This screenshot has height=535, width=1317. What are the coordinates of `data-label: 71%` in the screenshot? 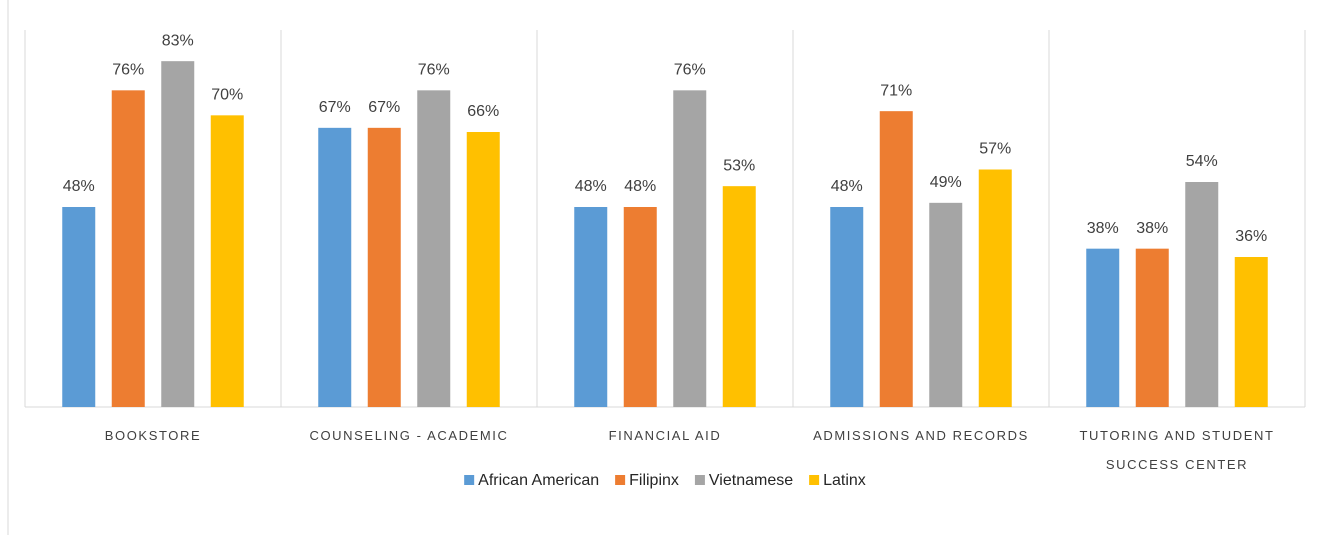 It's located at (896, 90).